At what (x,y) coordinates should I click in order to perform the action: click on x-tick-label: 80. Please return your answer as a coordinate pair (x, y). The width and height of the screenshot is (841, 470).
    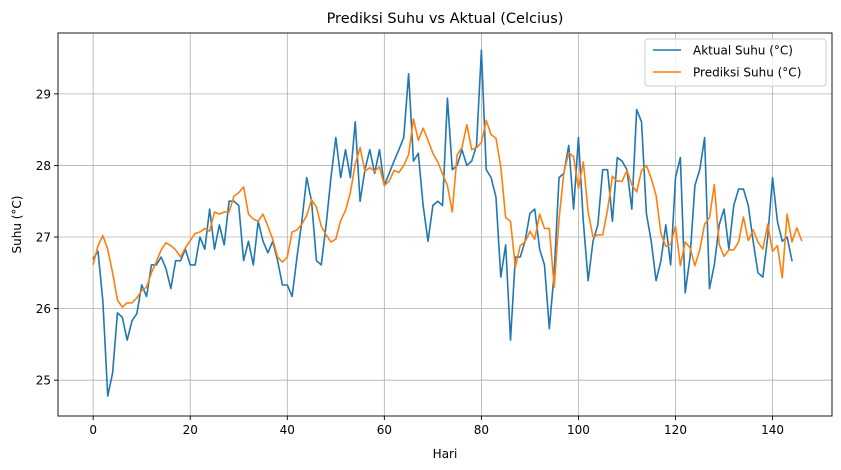
    Looking at the image, I should click on (481, 430).